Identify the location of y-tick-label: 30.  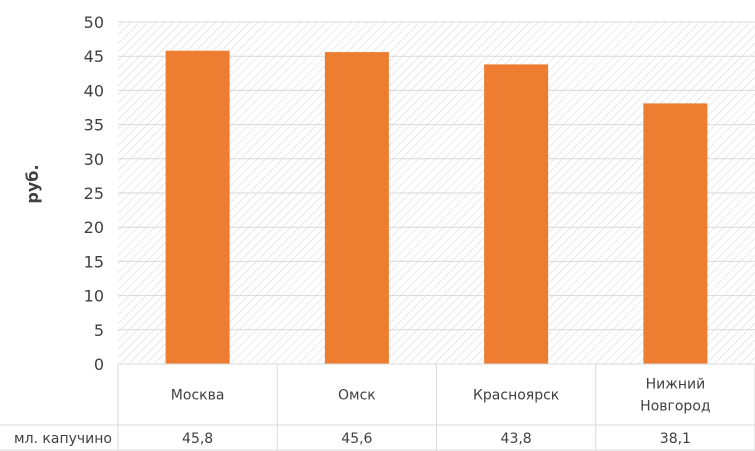
(94, 159).